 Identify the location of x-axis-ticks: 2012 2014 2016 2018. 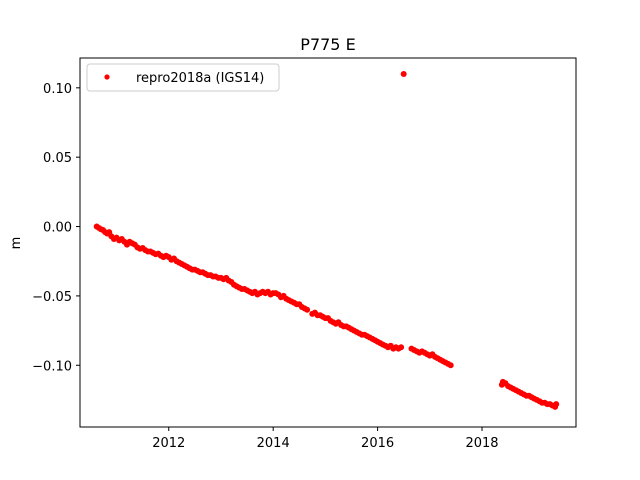
(325, 439).